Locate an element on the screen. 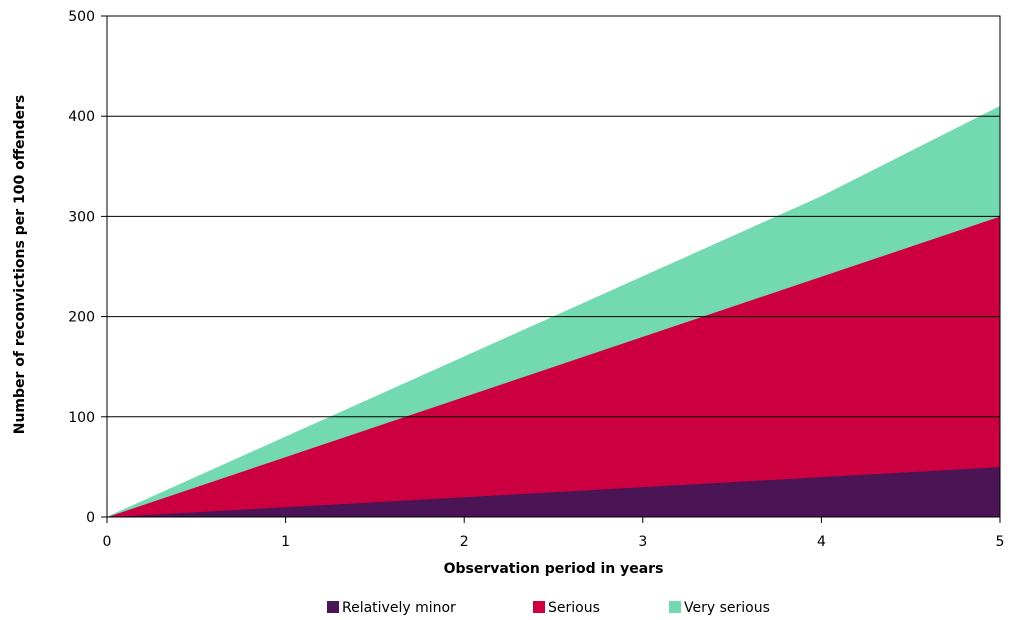 The width and height of the screenshot is (1013, 620). x-tick-label: 5 is located at coordinates (1000, 542).